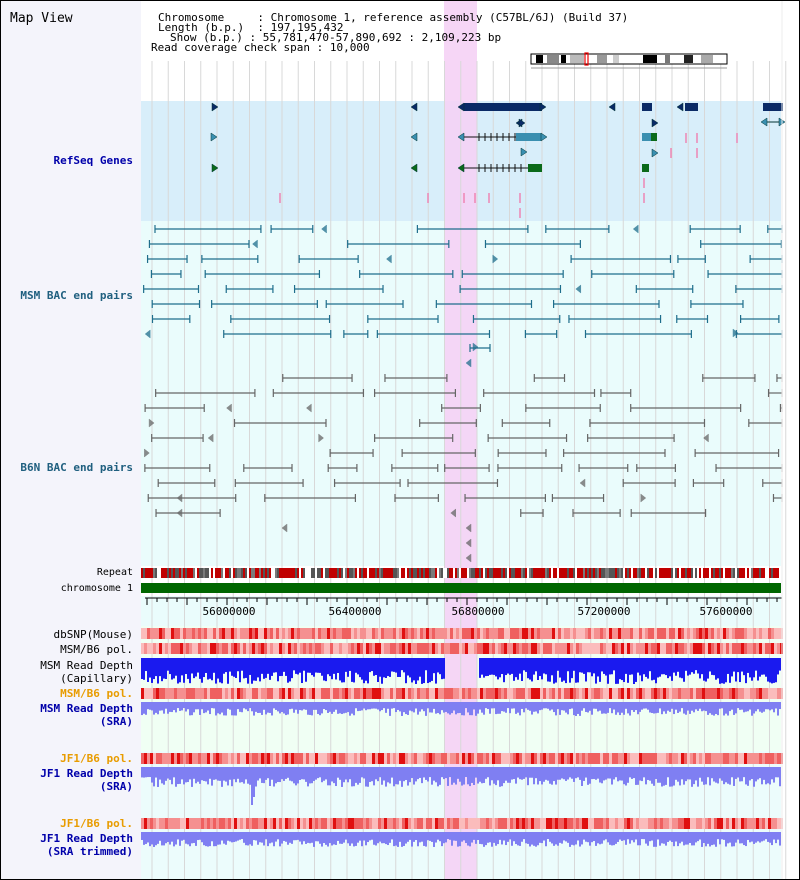 This screenshot has height=880, width=800. I want to click on track-label-msm-bac: MSM BAC end pairs, so click(76, 295).